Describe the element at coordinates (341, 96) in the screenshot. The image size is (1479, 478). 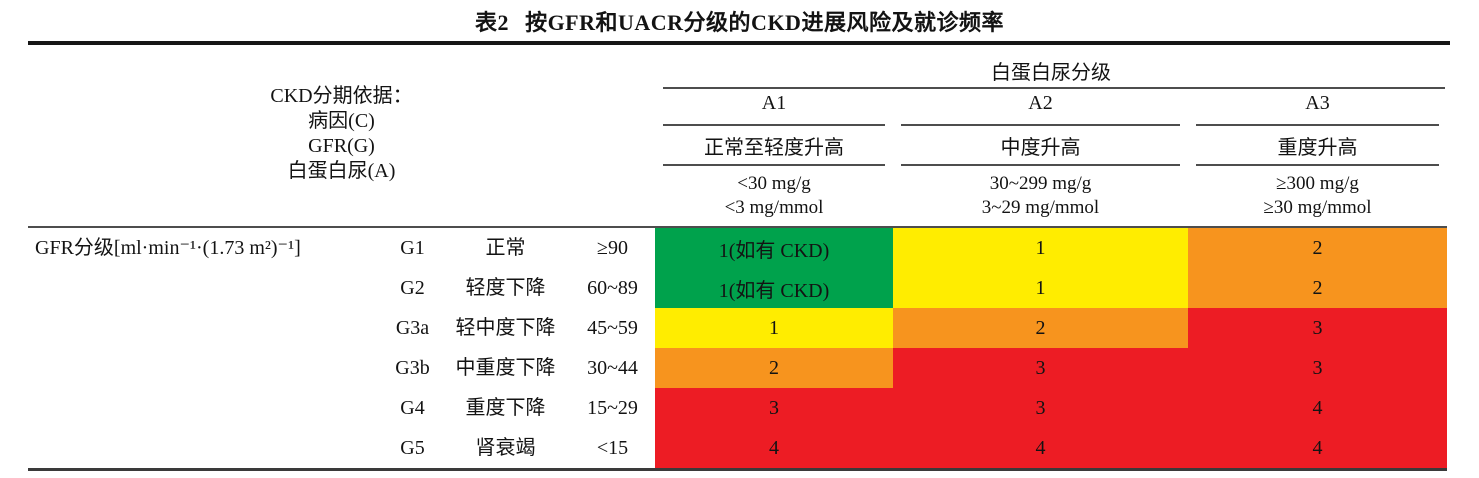
I see `stage-basis-line: CKD分期依据：` at that location.